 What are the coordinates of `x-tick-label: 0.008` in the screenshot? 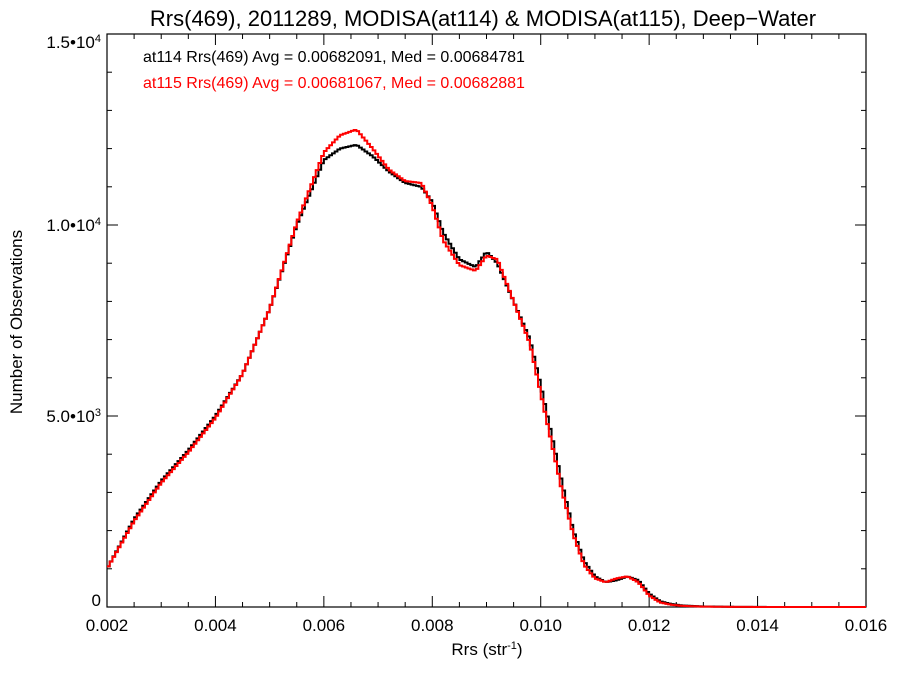 It's located at (432, 625).